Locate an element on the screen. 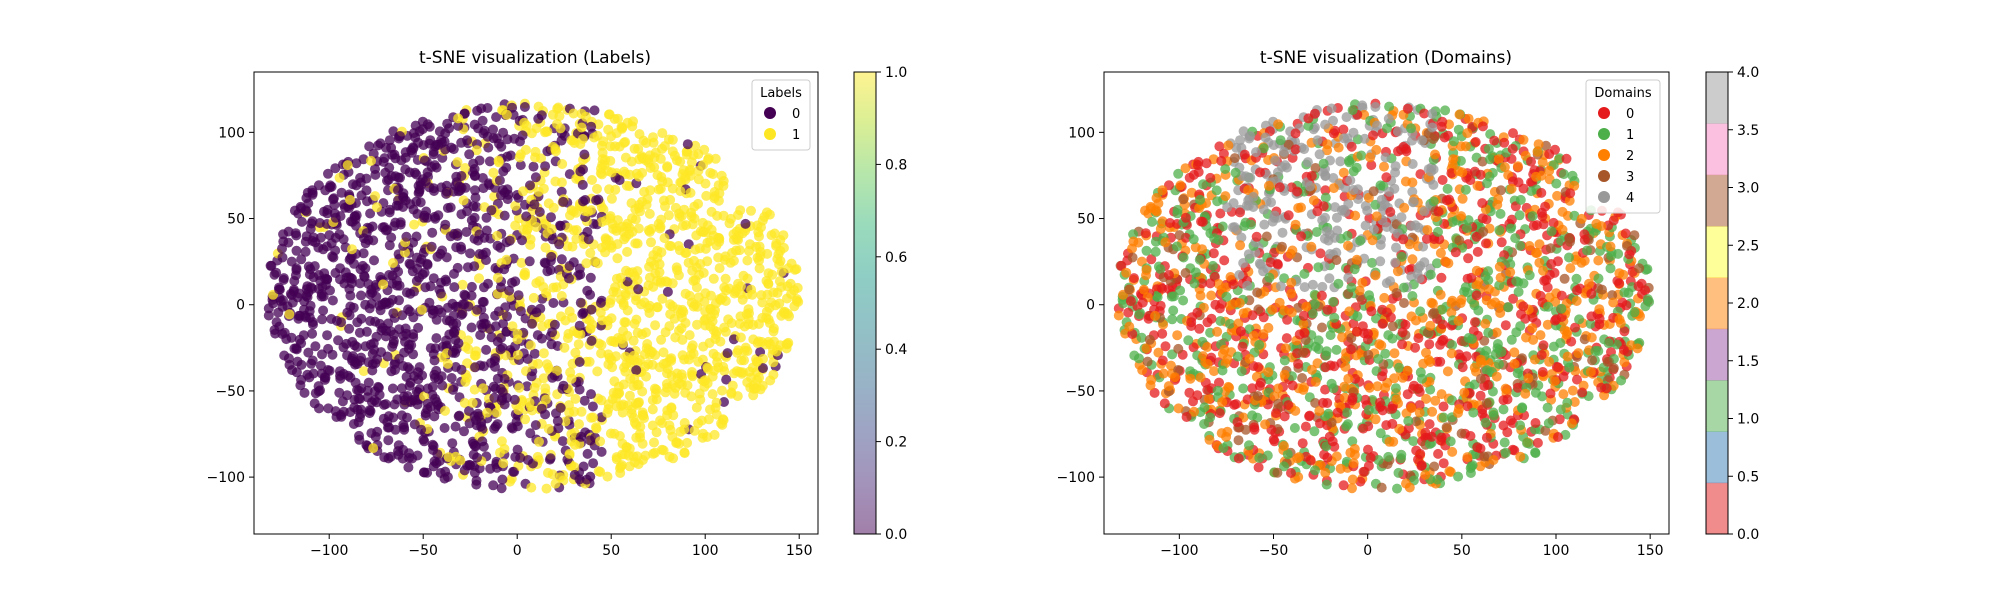  colorbar-tick-label: 0.0 is located at coordinates (1748, 535).